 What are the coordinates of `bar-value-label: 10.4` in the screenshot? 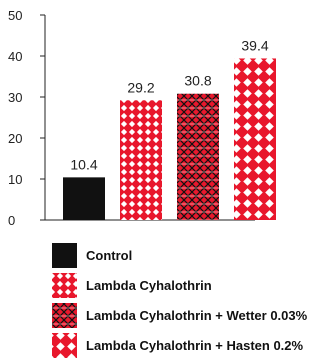 It's located at (83, 164).